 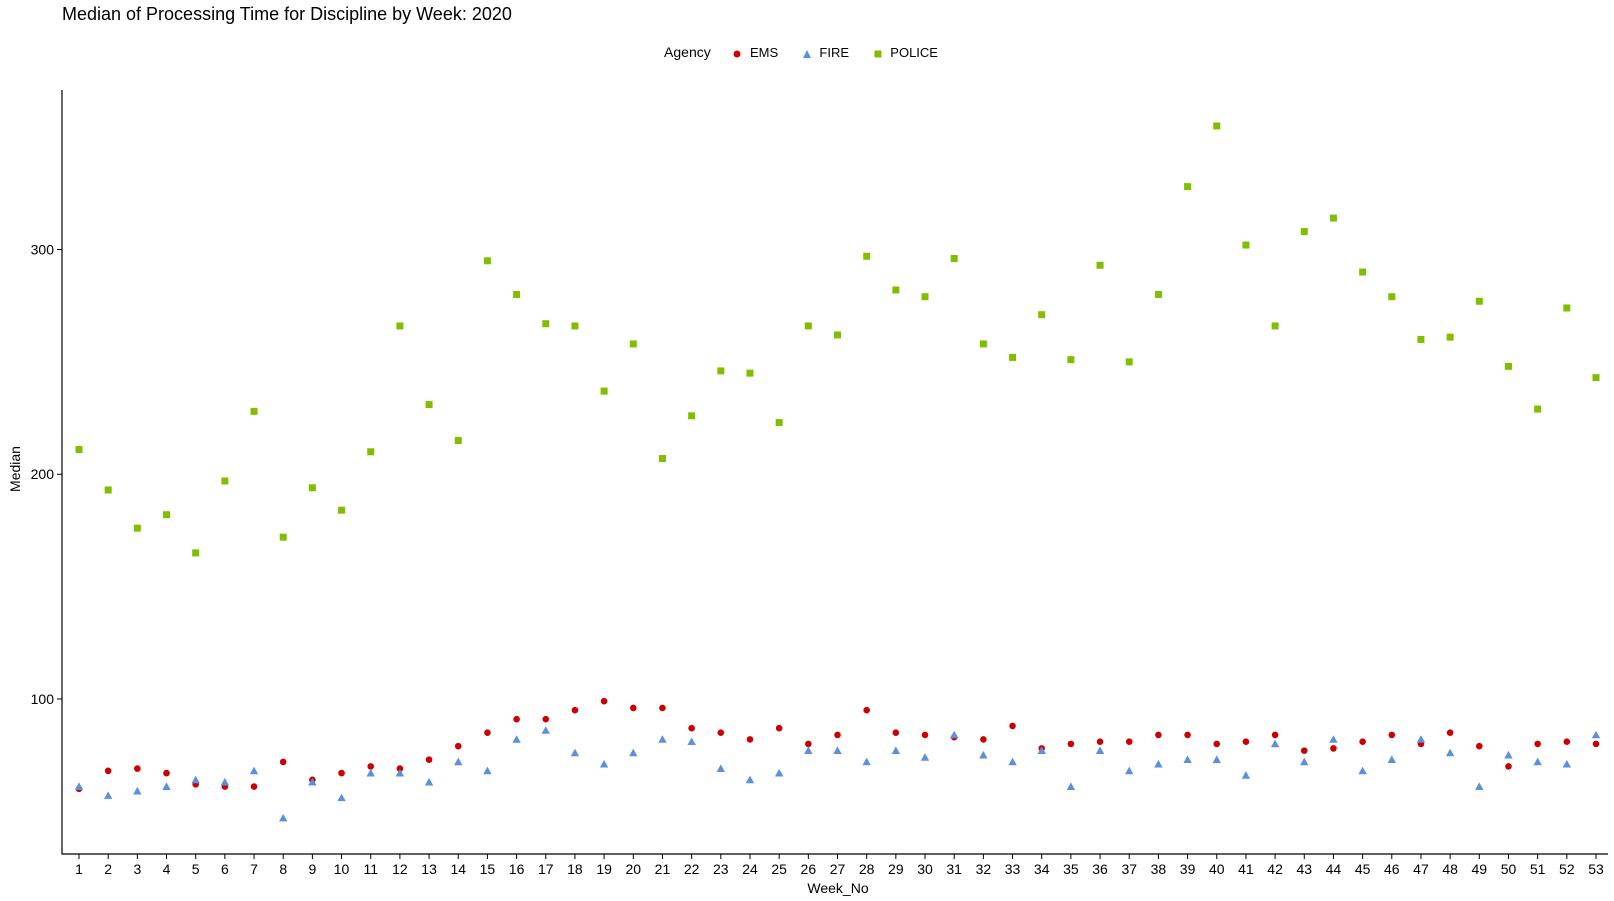 I want to click on x-tick-label: 29, so click(x=896, y=869).